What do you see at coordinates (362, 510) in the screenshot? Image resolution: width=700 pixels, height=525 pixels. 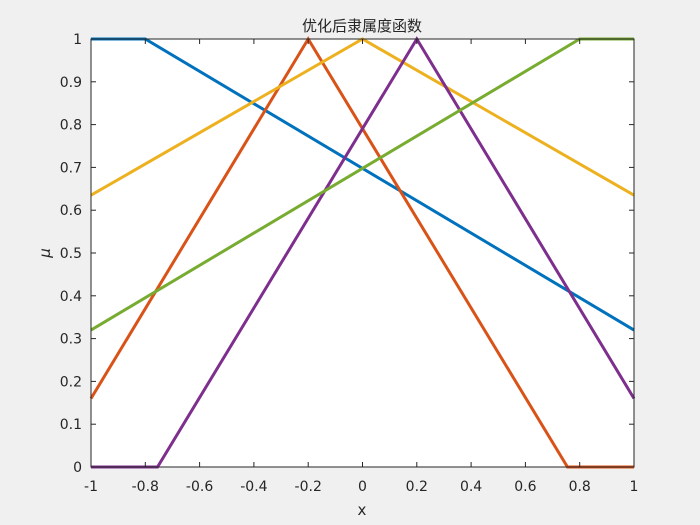 I see `x-axis-label: x` at bounding box center [362, 510].